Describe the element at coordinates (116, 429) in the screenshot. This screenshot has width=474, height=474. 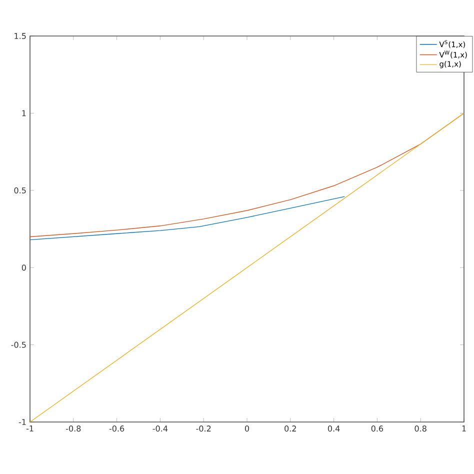
I see `x-tick-label: -0.6` at that location.